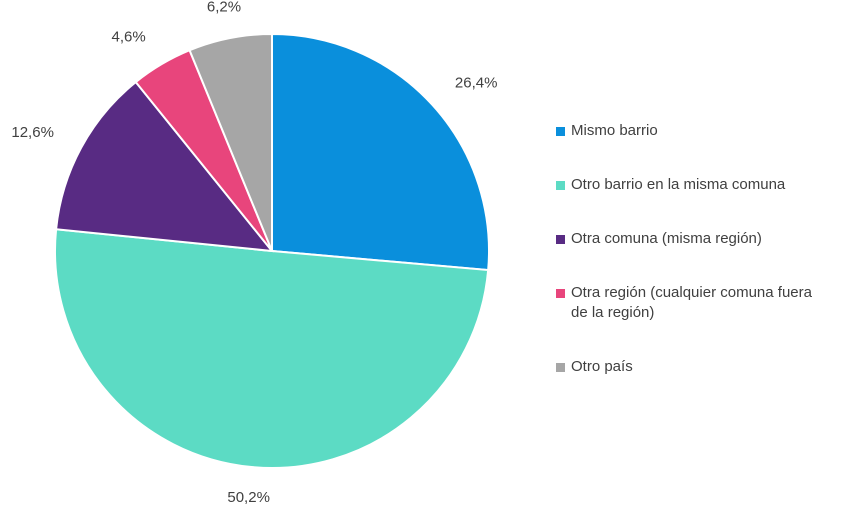  What do you see at coordinates (686, 367) in the screenshot?
I see `legend-item: Otro país` at bounding box center [686, 367].